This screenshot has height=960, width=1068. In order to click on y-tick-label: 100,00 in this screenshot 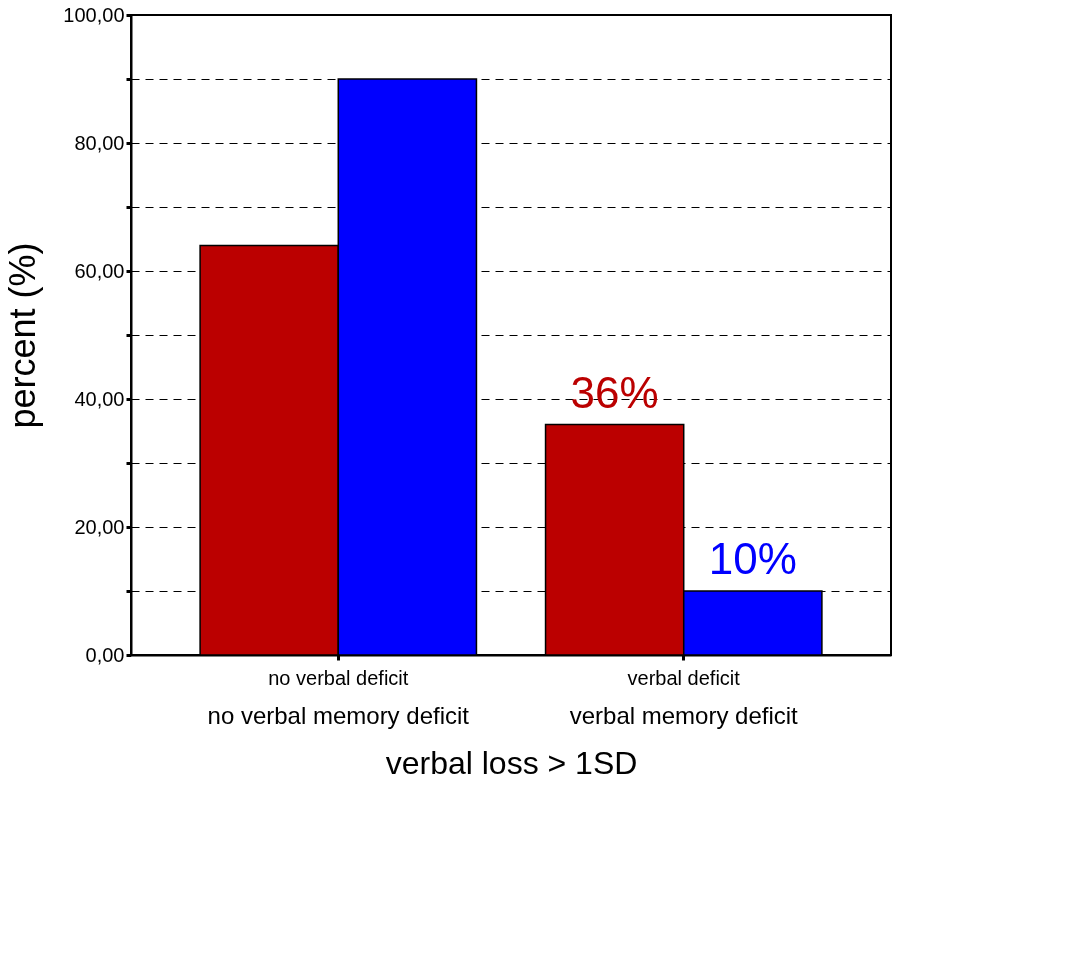, I will do `click(94, 14)`.